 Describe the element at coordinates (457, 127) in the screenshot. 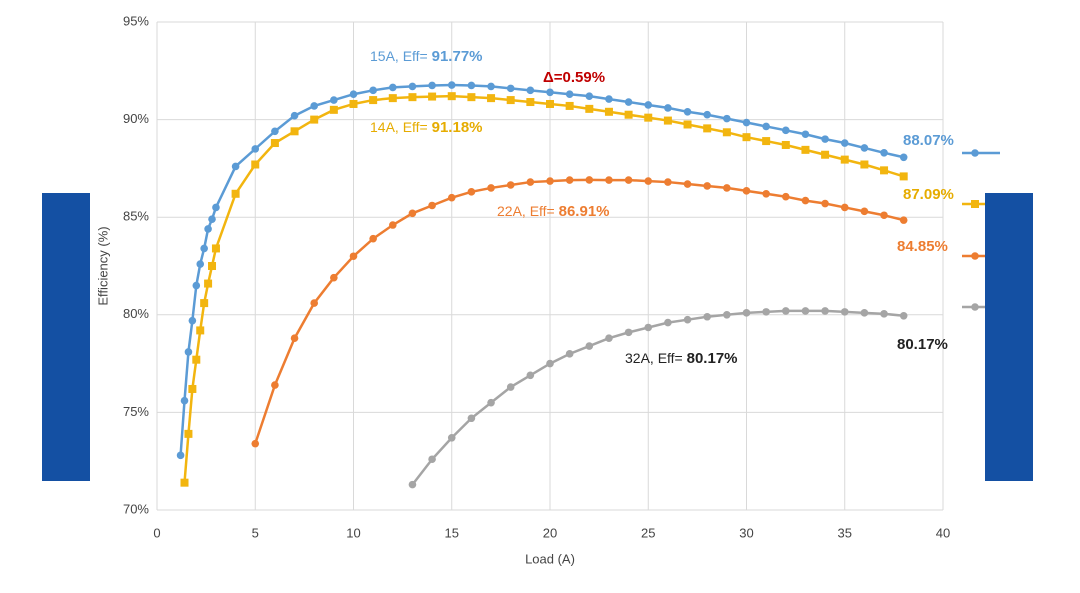

I see `annotation-value: 91.18%` at that location.